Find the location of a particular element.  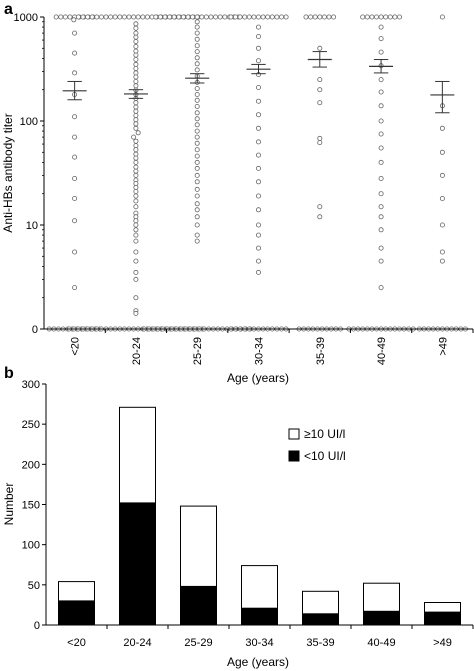

panel-b-y-tick-label: 250 is located at coordinates (31, 425).